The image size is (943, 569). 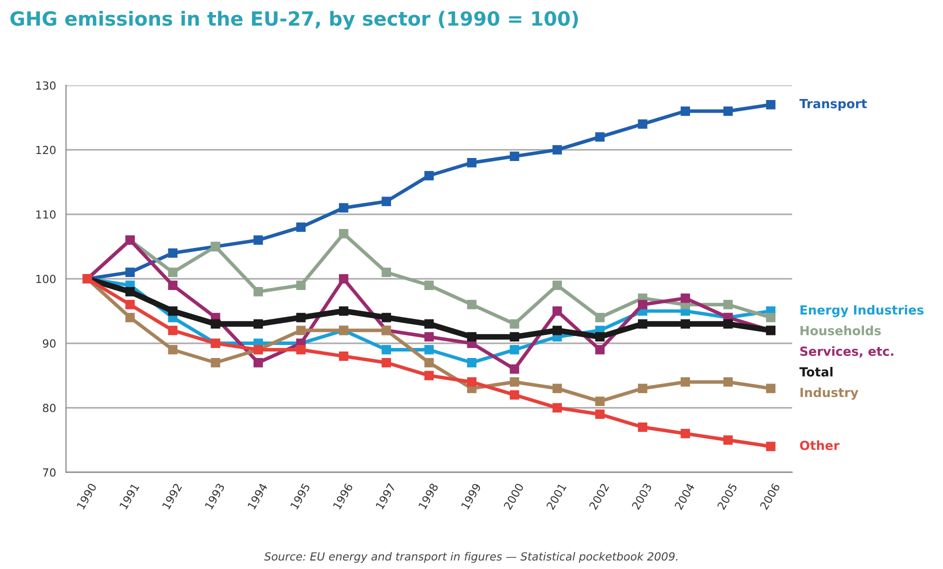 What do you see at coordinates (829, 394) in the screenshot?
I see `text: Industry` at bounding box center [829, 394].